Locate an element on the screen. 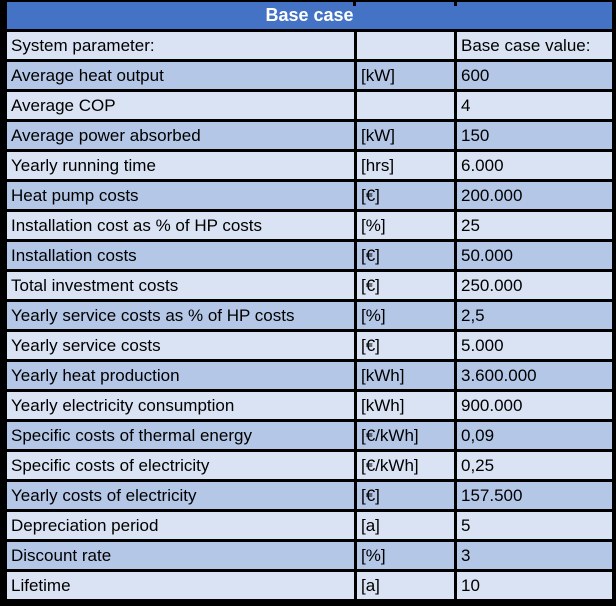 This screenshot has width=616, height=606. value-cell: 900.000 is located at coordinates (534, 405).